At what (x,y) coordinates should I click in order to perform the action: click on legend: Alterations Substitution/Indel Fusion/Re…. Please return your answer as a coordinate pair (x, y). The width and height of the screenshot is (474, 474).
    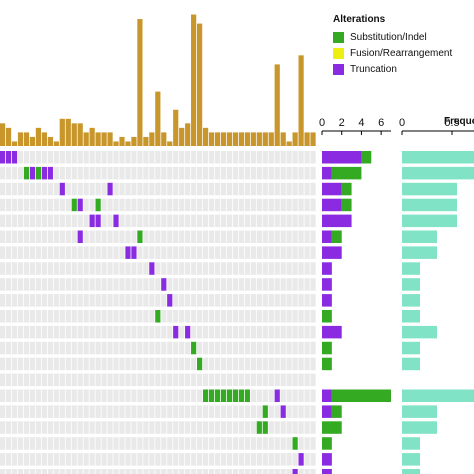
    Looking at the image, I should click on (392, 45).